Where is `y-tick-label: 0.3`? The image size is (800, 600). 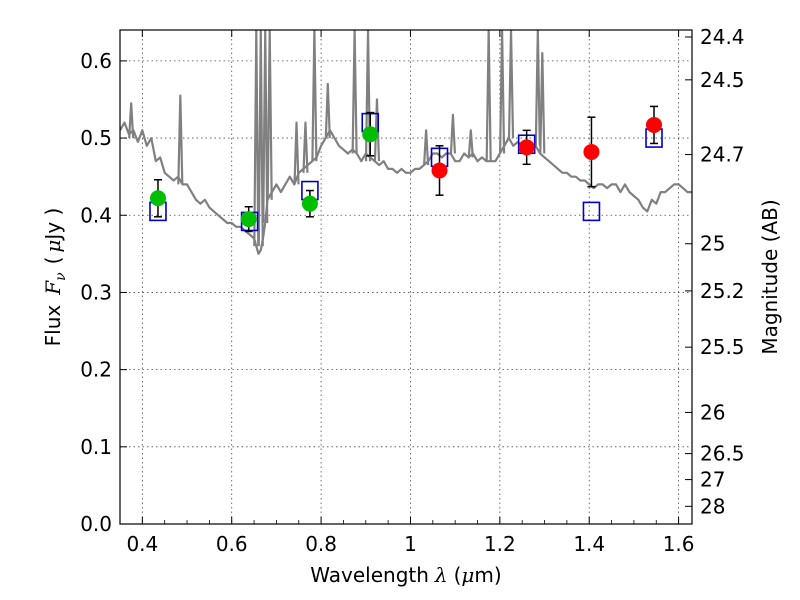 y-tick-label: 0.3 is located at coordinates (96, 292).